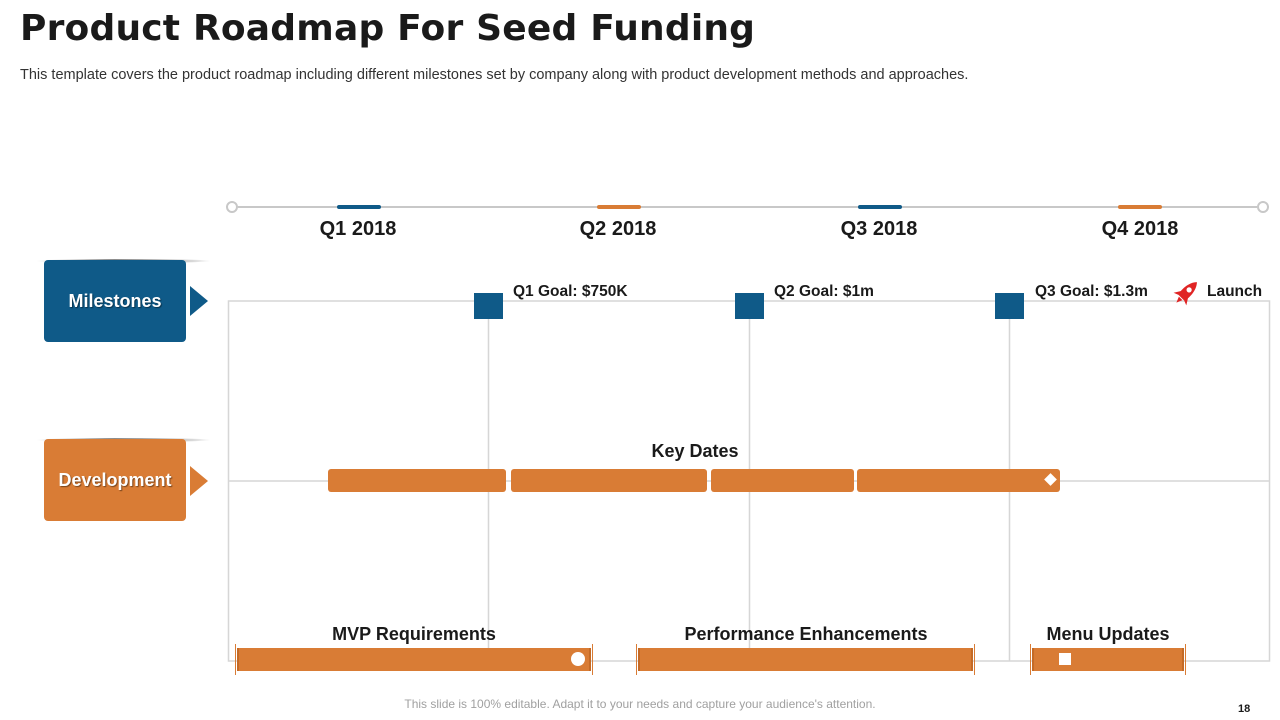  I want to click on goal-label-q2: Q2 Goal: $1m, so click(824, 291).